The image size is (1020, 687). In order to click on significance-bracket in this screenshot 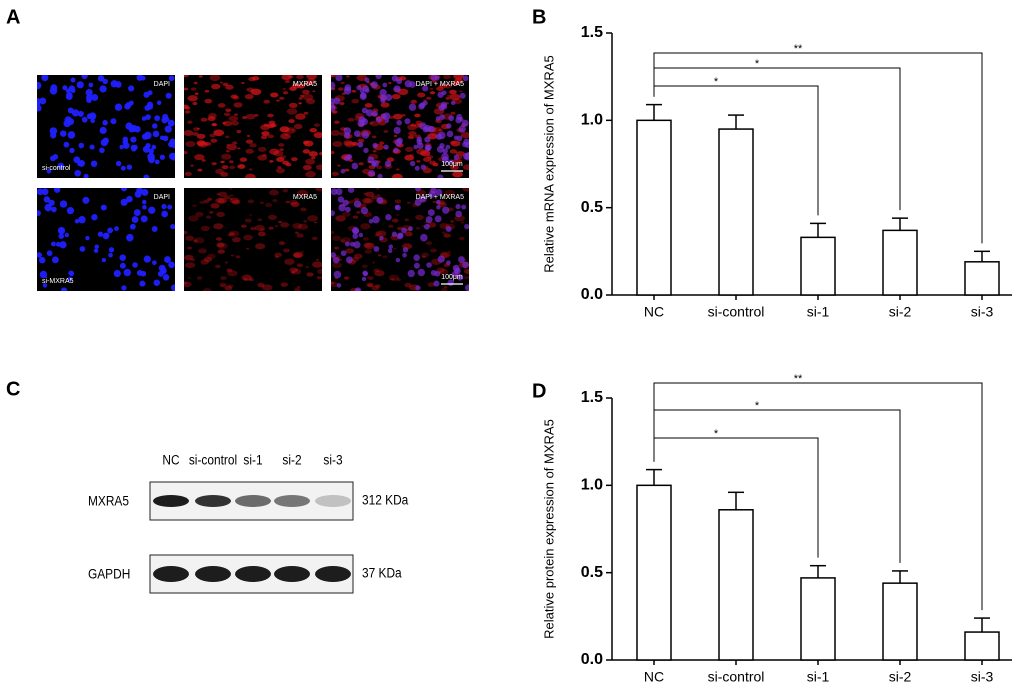, I will do `click(818, 148)`.